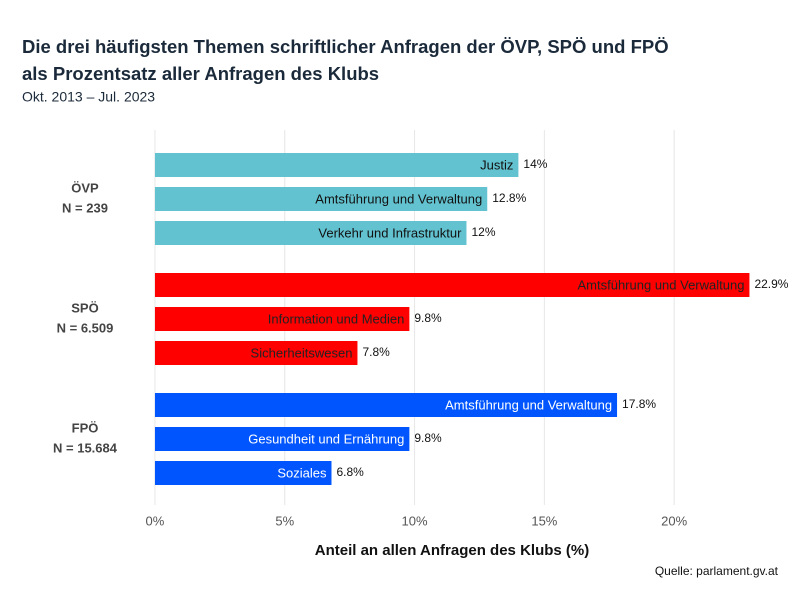 This screenshot has height=600, width=800. I want to click on value-label: 6.8%, so click(350, 472).